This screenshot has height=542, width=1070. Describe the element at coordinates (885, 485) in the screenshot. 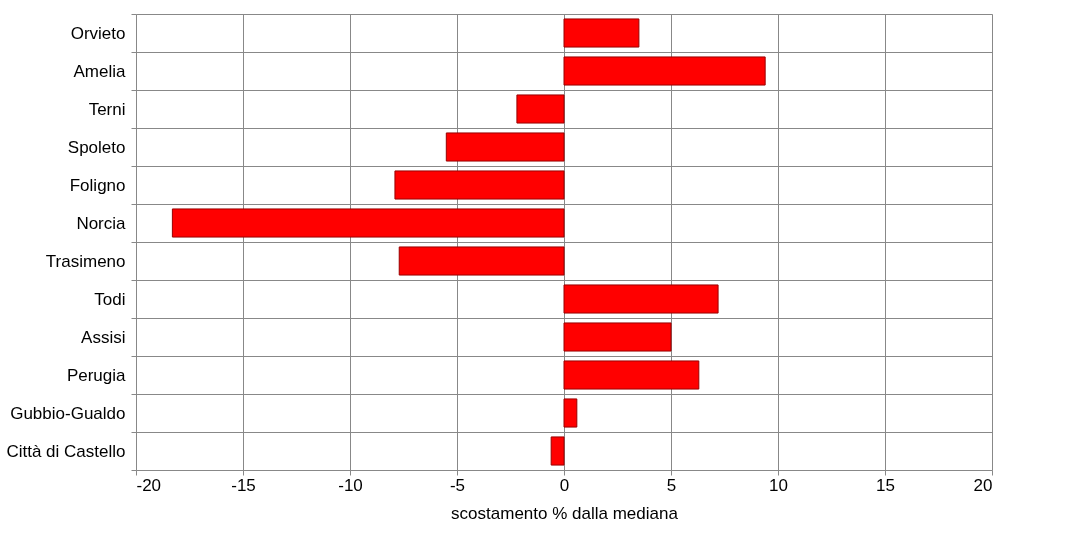

I see `x-tick-label: 15` at that location.